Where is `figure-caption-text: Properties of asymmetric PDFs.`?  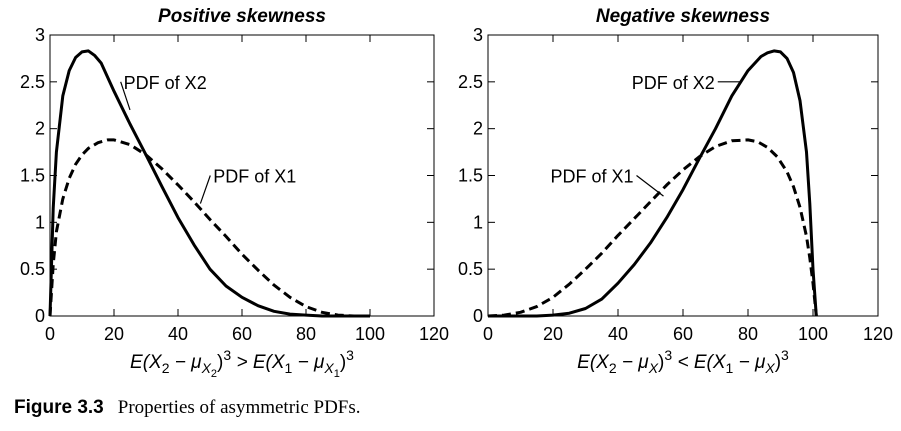
figure-caption-text: Properties of asymmetric PDFs. is located at coordinates (239, 407).